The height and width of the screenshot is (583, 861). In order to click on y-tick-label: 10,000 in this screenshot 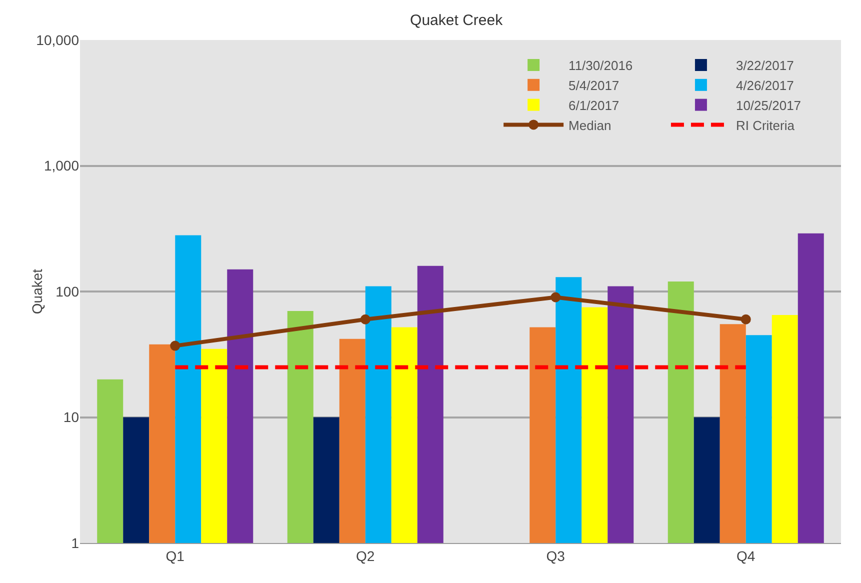, I will do `click(58, 40)`.